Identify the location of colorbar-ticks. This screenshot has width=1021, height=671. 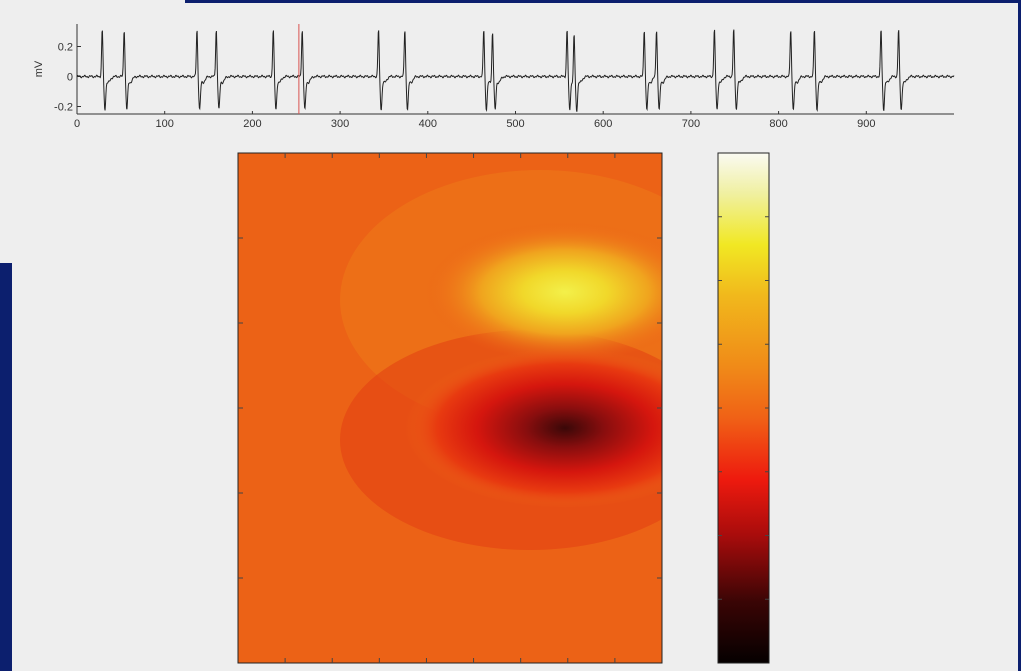
(743, 408).